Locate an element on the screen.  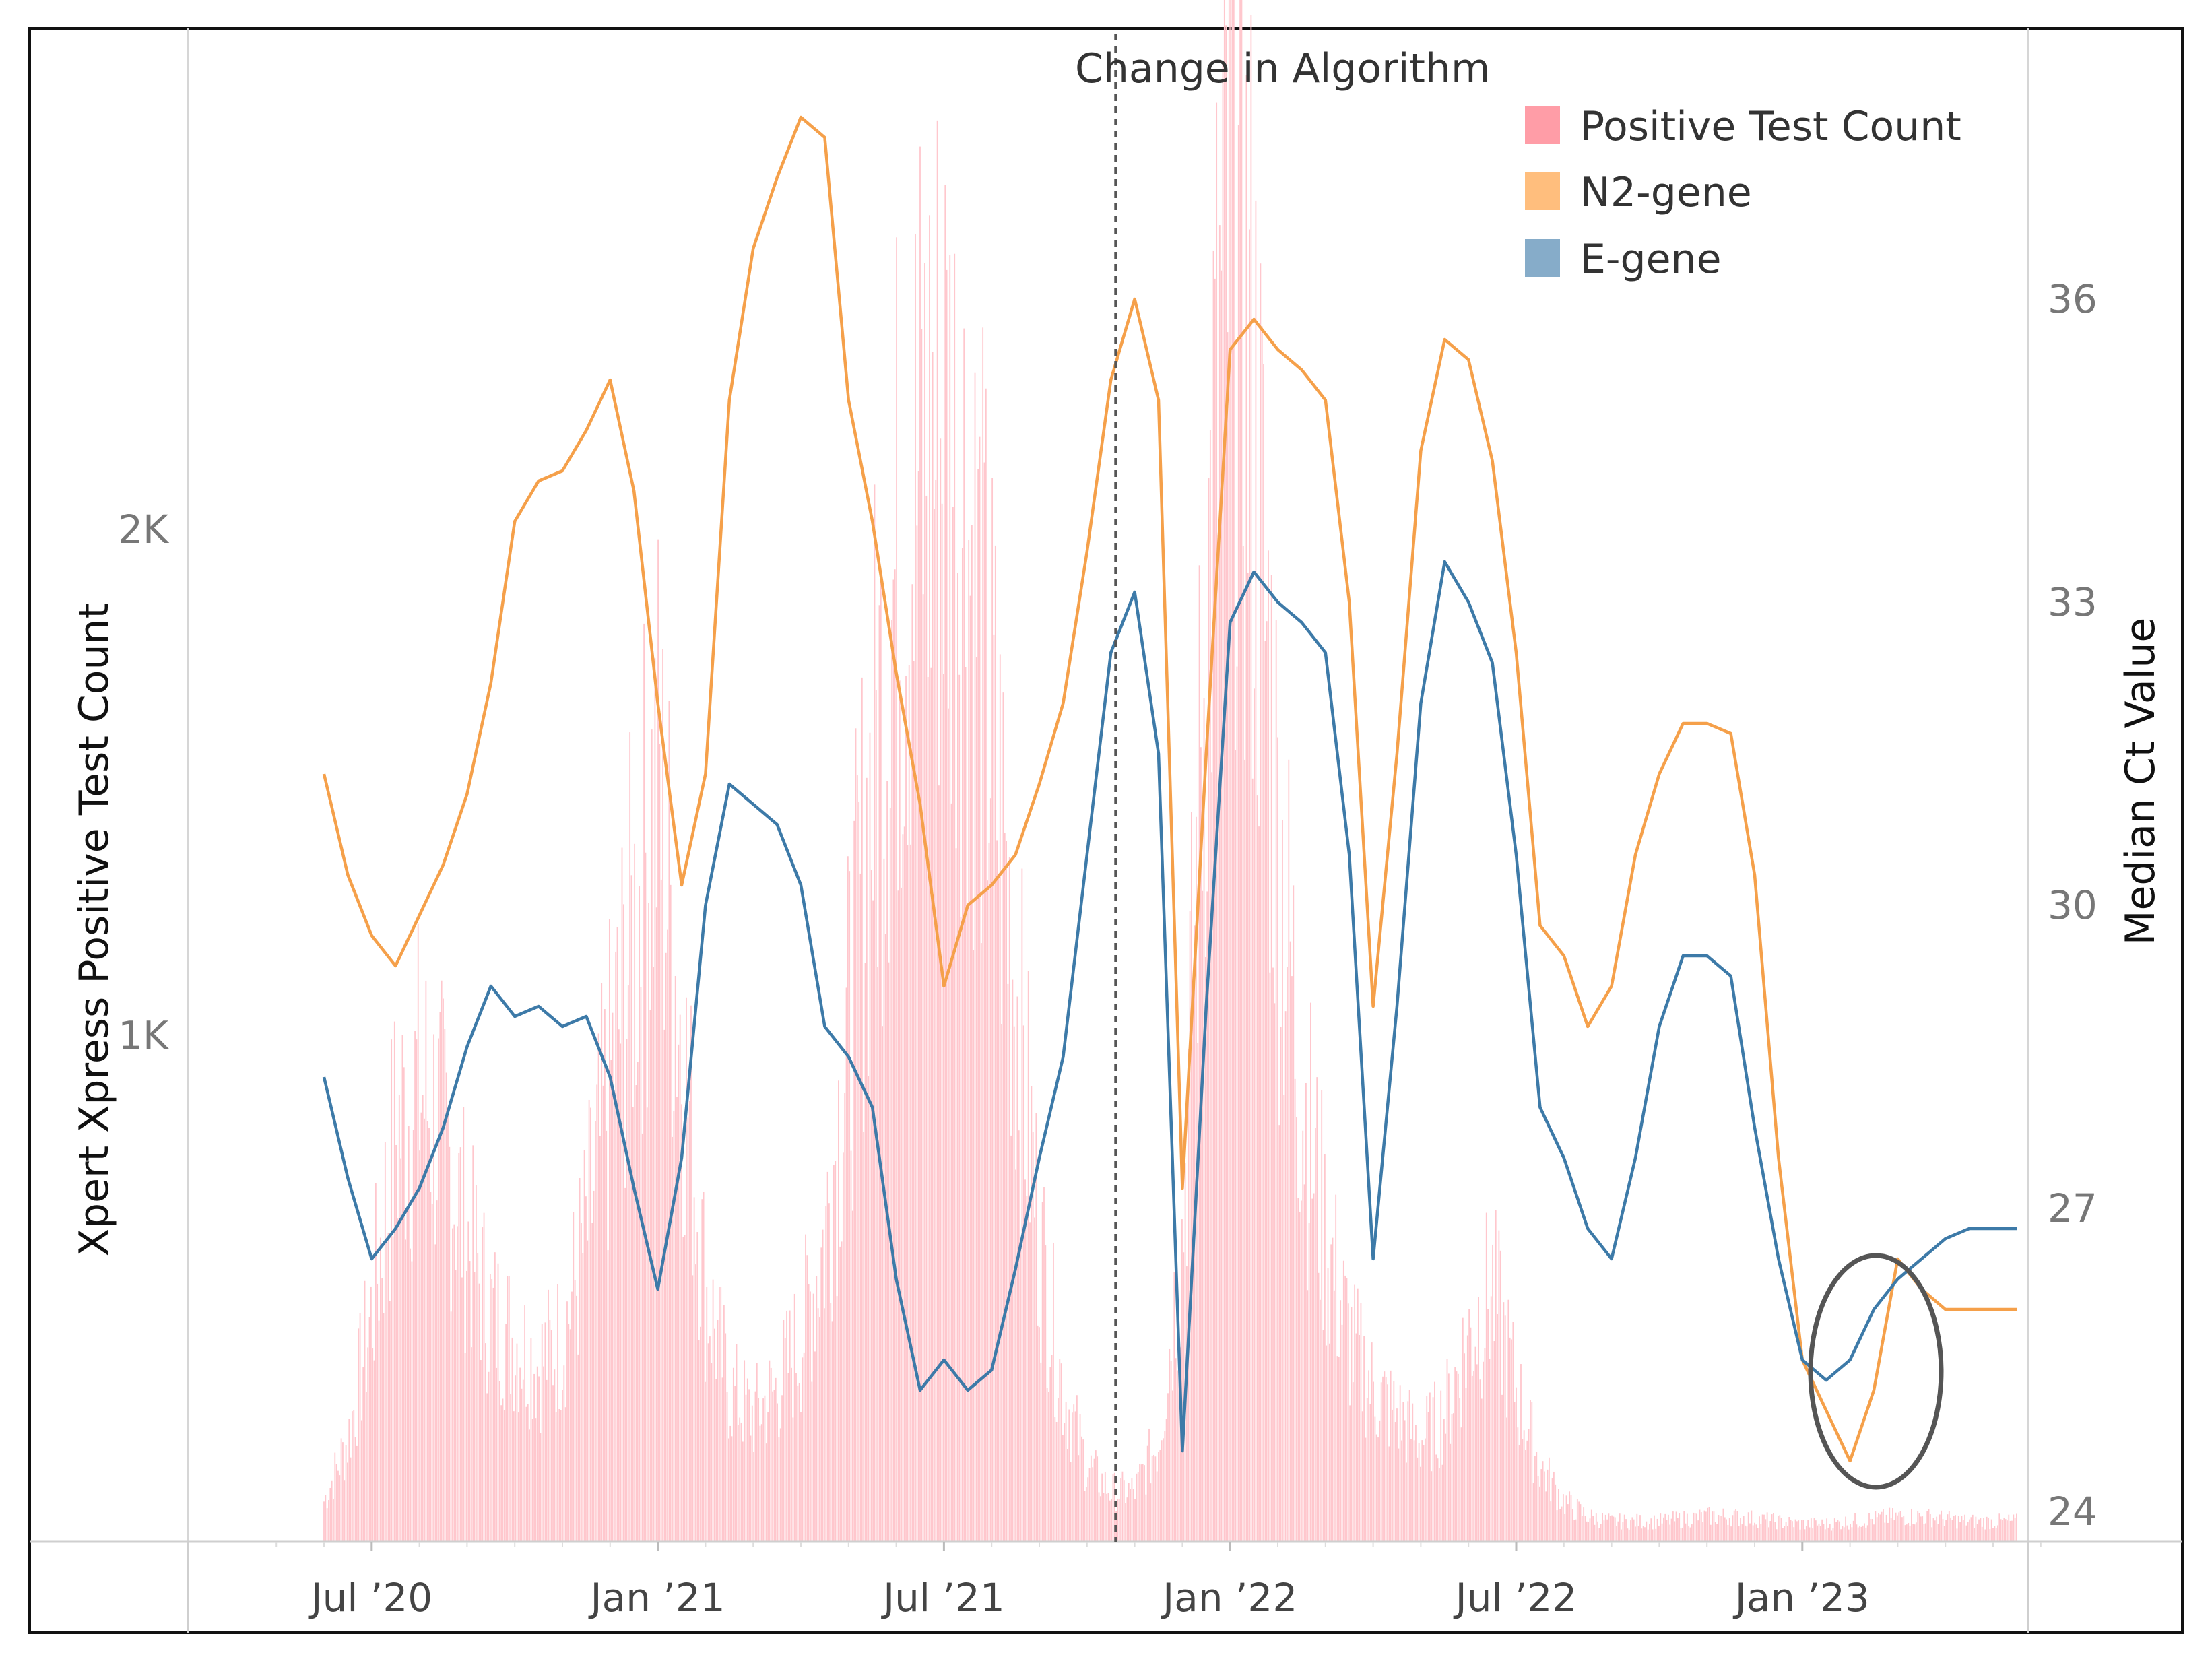
right-tick-label: 33 is located at coordinates (2072, 602).